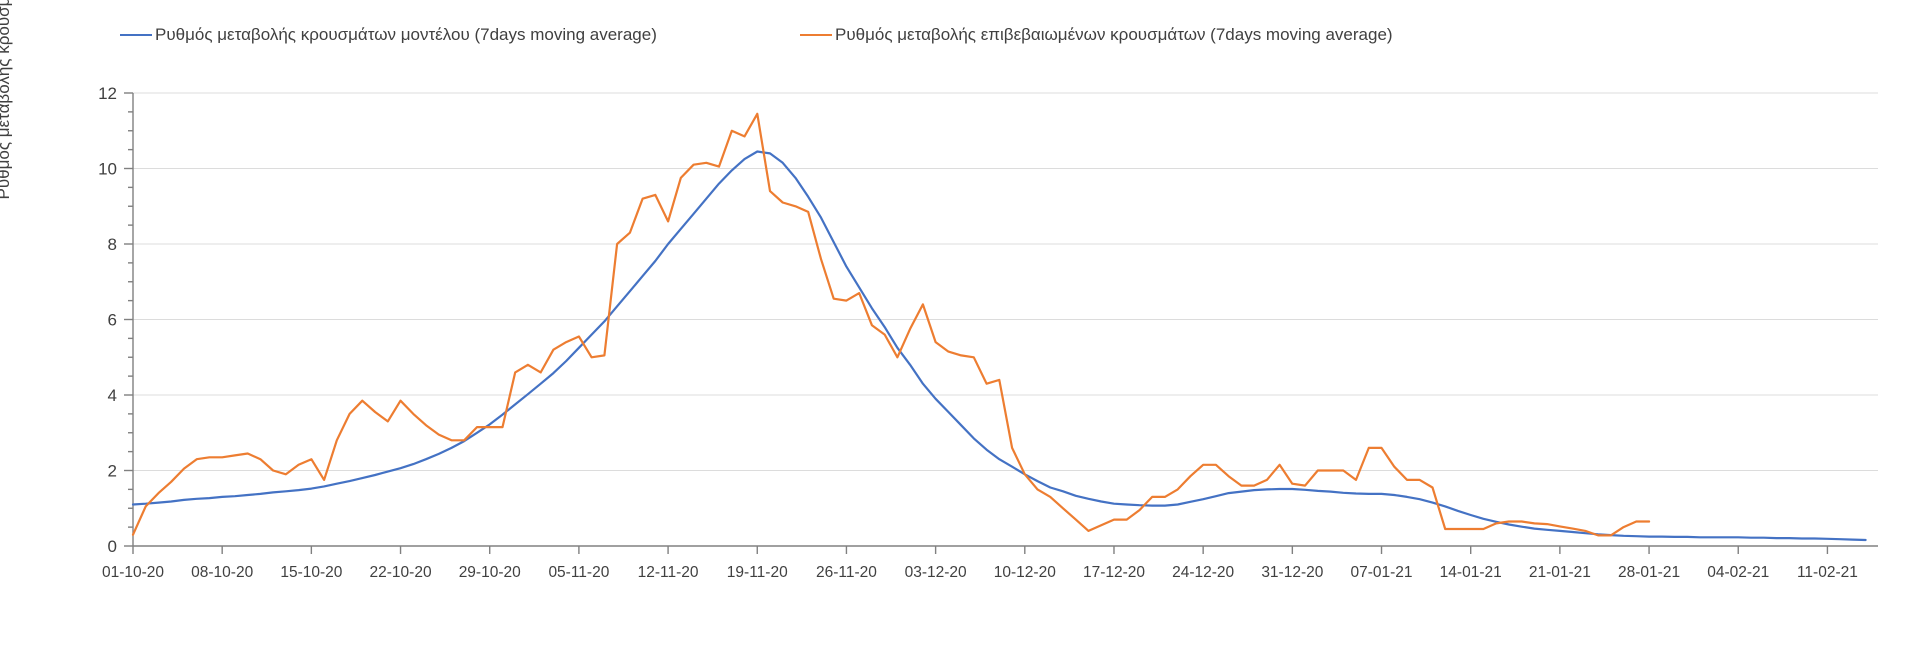  I want to click on x-tick-label: 04-02-21, so click(1738, 572).